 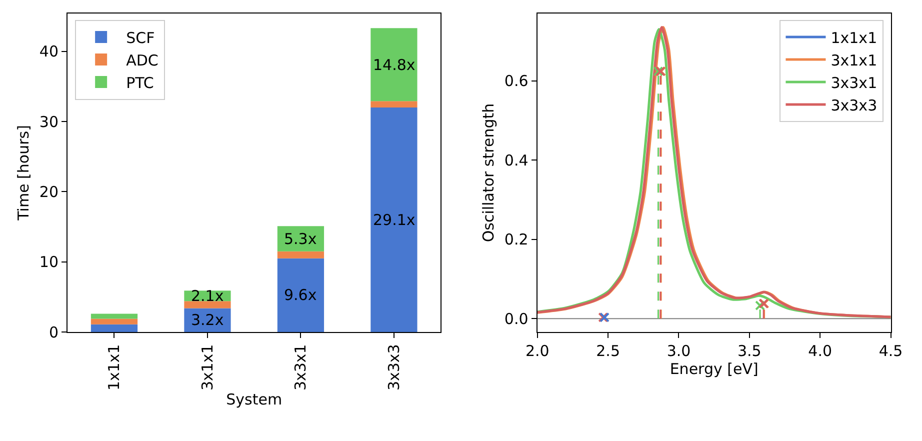 What do you see at coordinates (516, 160) in the screenshot?
I see `y-tick-label: 0.4` at bounding box center [516, 160].